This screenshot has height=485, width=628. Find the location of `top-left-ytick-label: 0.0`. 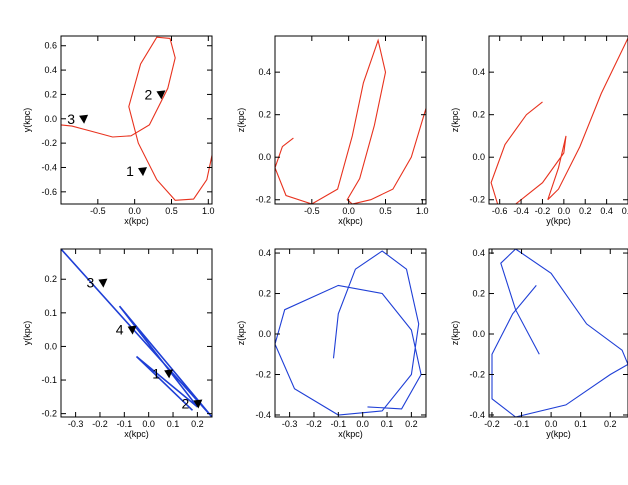

top-left-ytick-label: 0.0 is located at coordinates (50, 119).